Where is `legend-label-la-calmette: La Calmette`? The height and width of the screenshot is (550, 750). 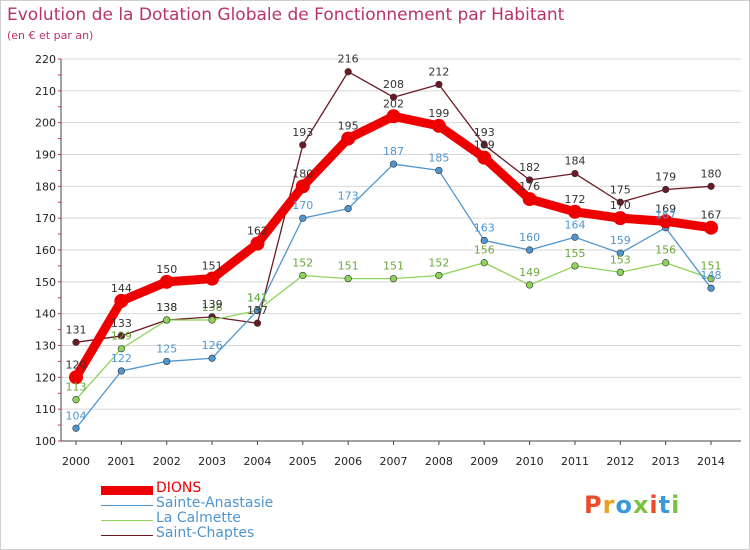
legend-label-la-calmette: La Calmette is located at coordinates (198, 518).